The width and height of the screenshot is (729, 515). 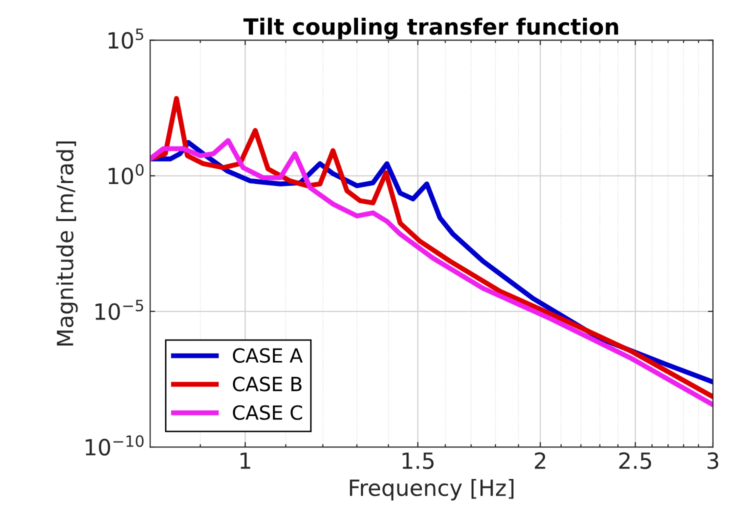 What do you see at coordinates (432, 489) in the screenshot?
I see `x-axis-title: Frequency [Hz]` at bounding box center [432, 489].